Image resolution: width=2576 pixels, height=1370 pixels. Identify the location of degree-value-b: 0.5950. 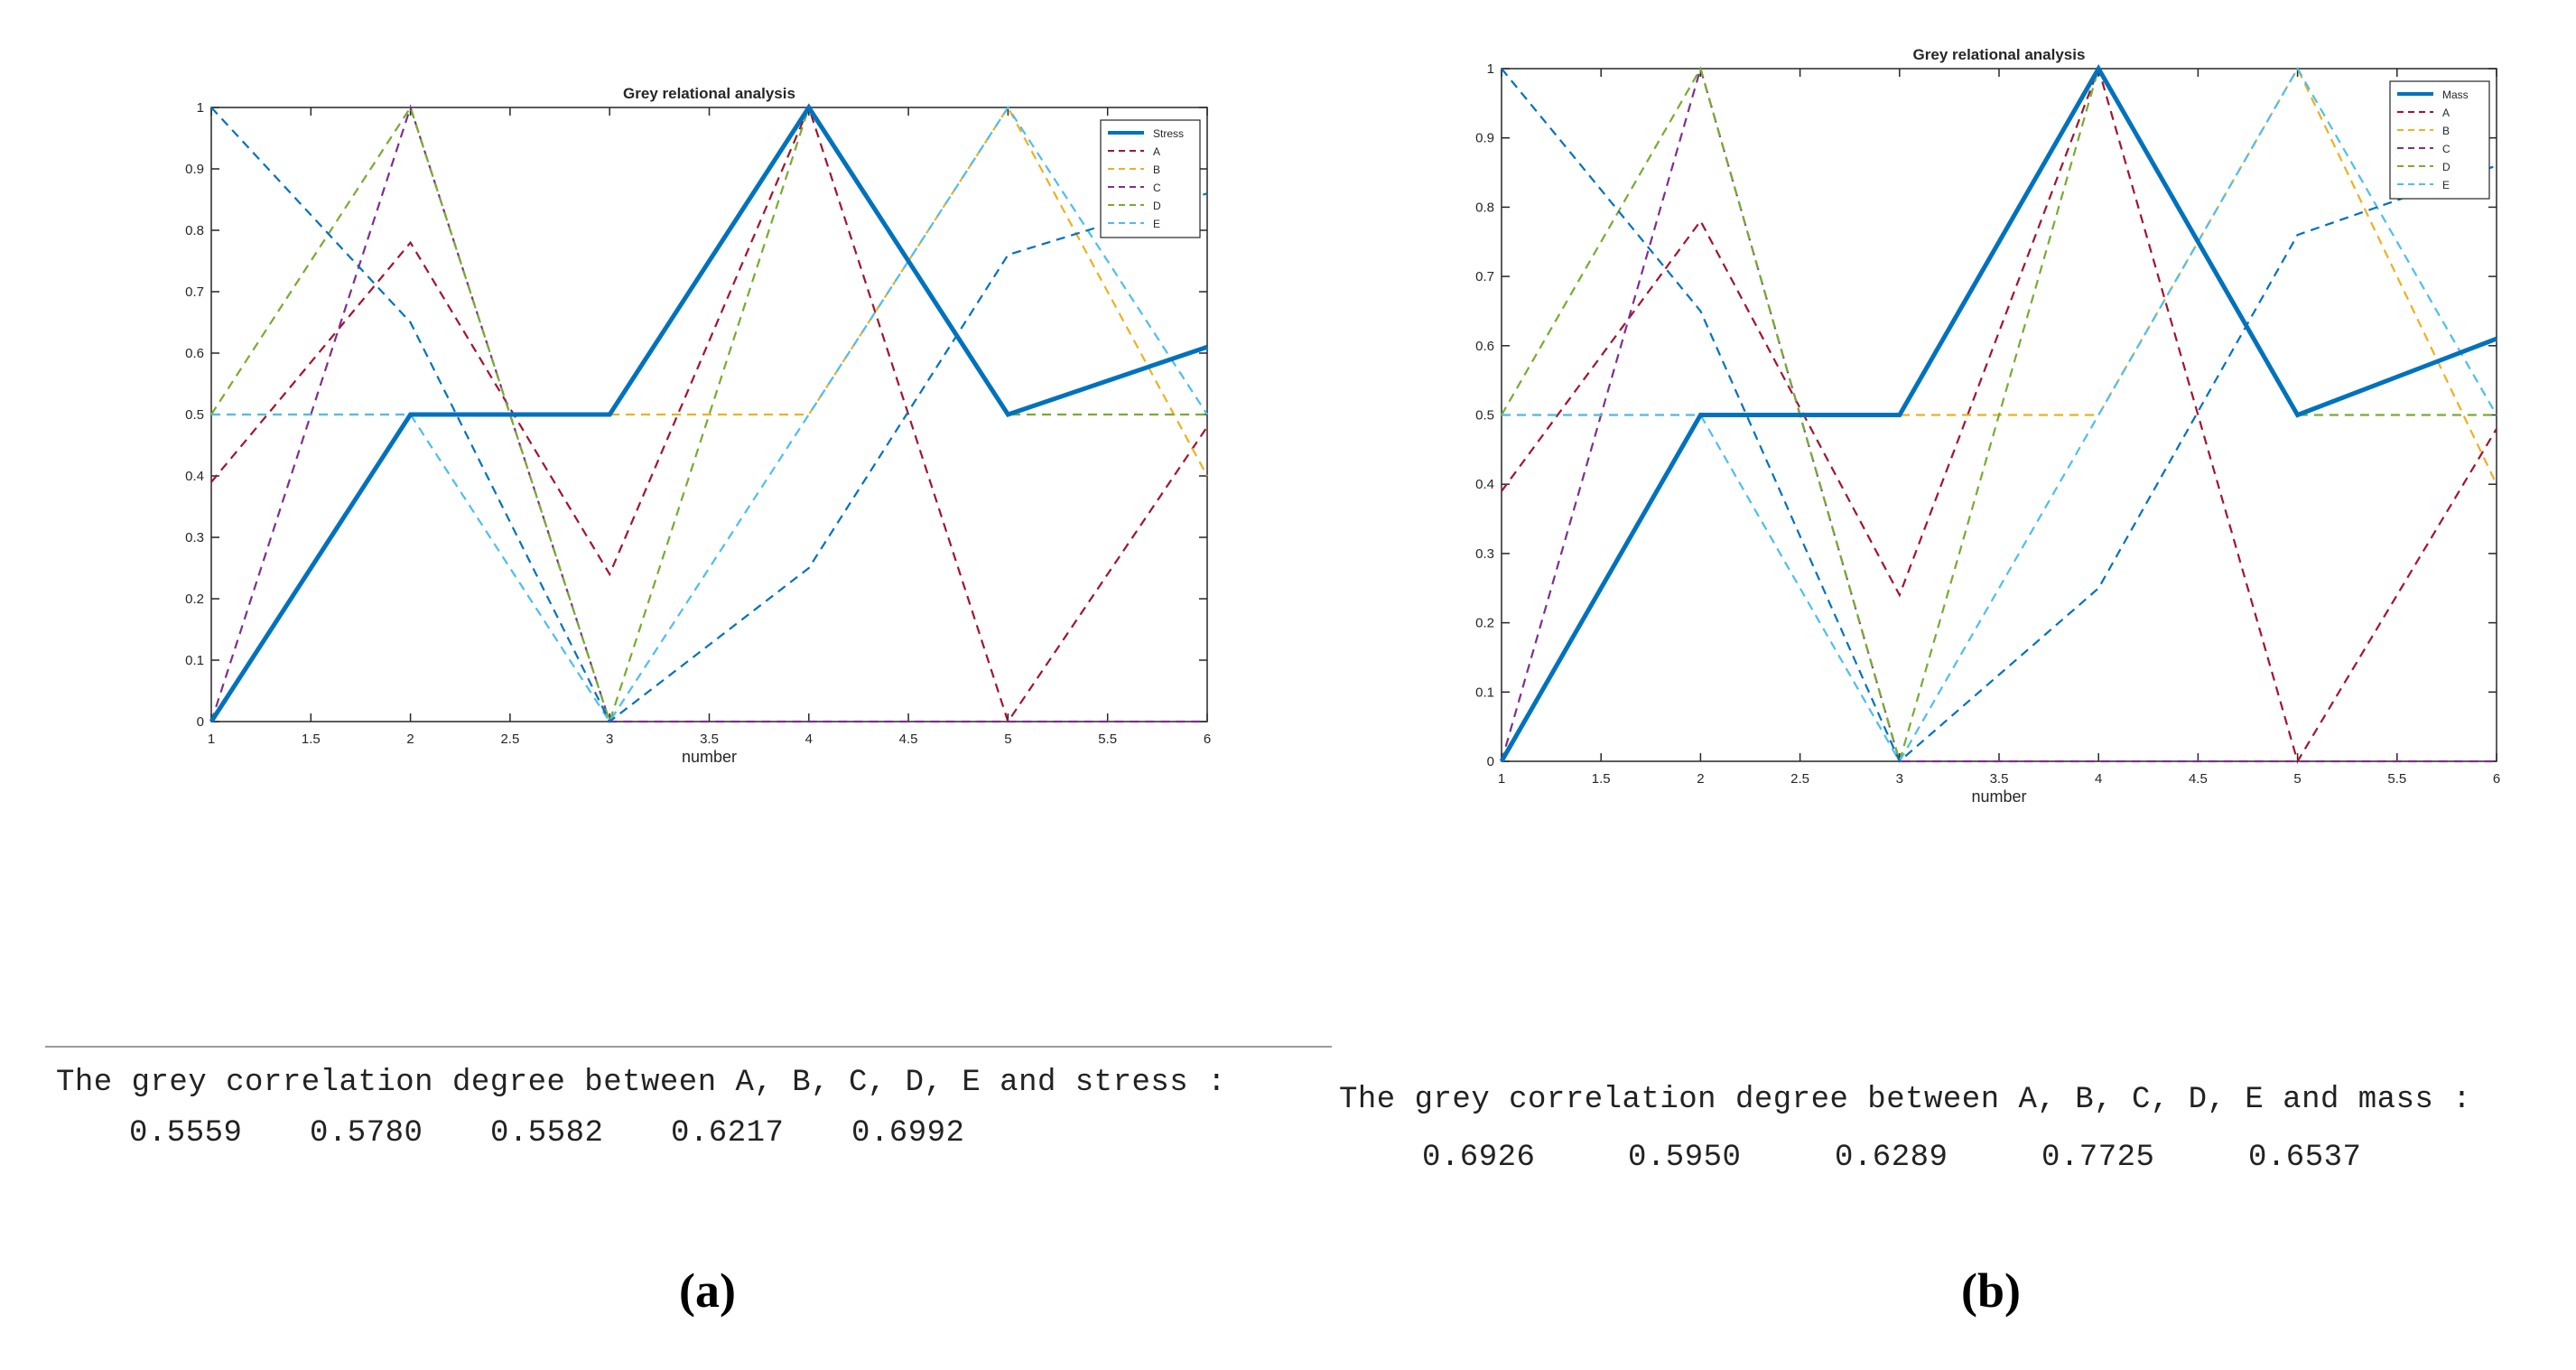
(1685, 1158).